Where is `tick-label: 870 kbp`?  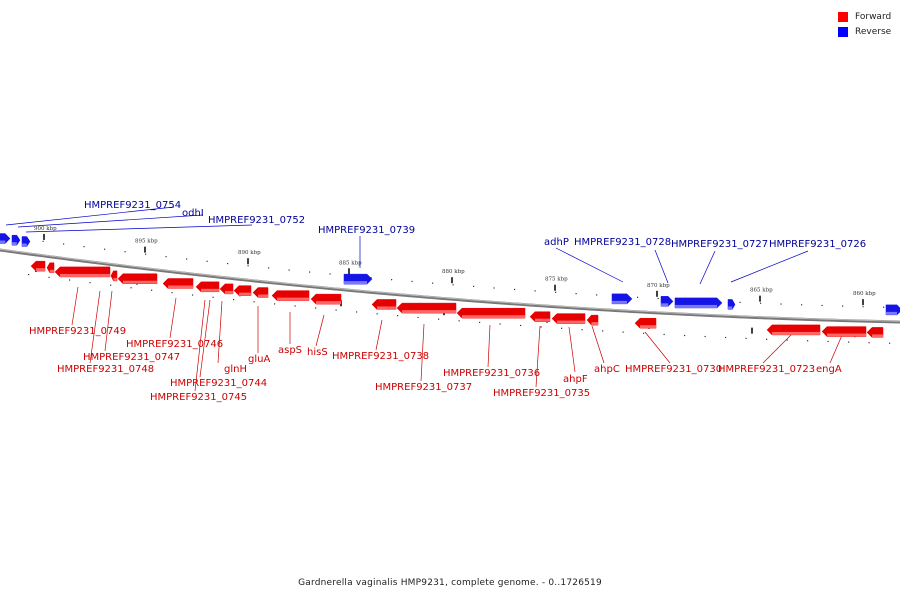
tick-label: 870 kbp is located at coordinates (658, 286).